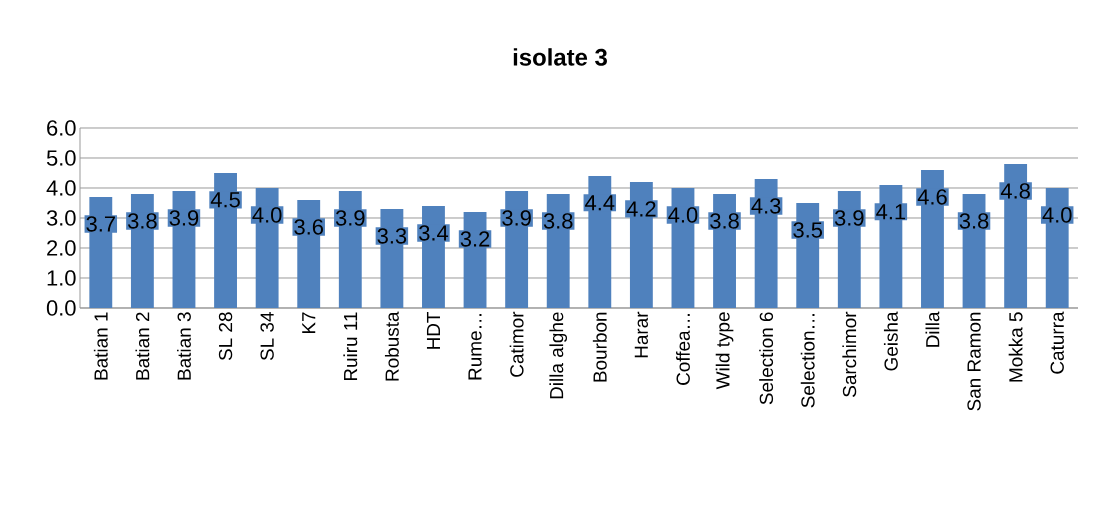 Image resolution: width=1099 pixels, height=512 pixels. Describe the element at coordinates (61, 158) in the screenshot. I see `y-tick-label: 5.0` at that location.